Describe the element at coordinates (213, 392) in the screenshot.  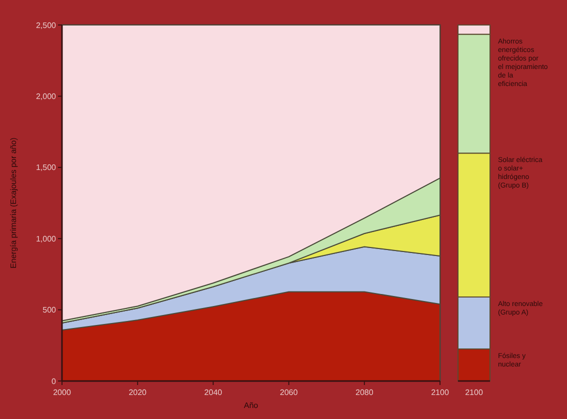
I see `x-tick-label: 2040` at that location.